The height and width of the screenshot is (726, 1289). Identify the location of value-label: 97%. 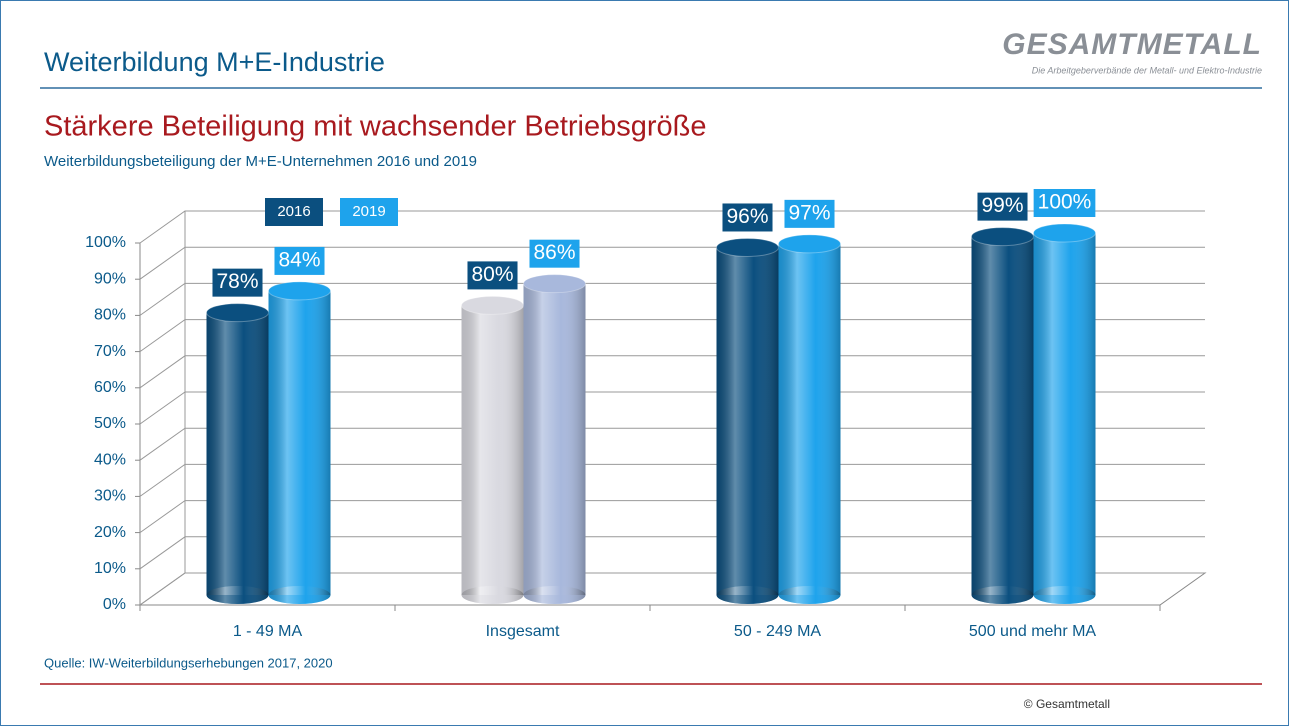
(809, 212).